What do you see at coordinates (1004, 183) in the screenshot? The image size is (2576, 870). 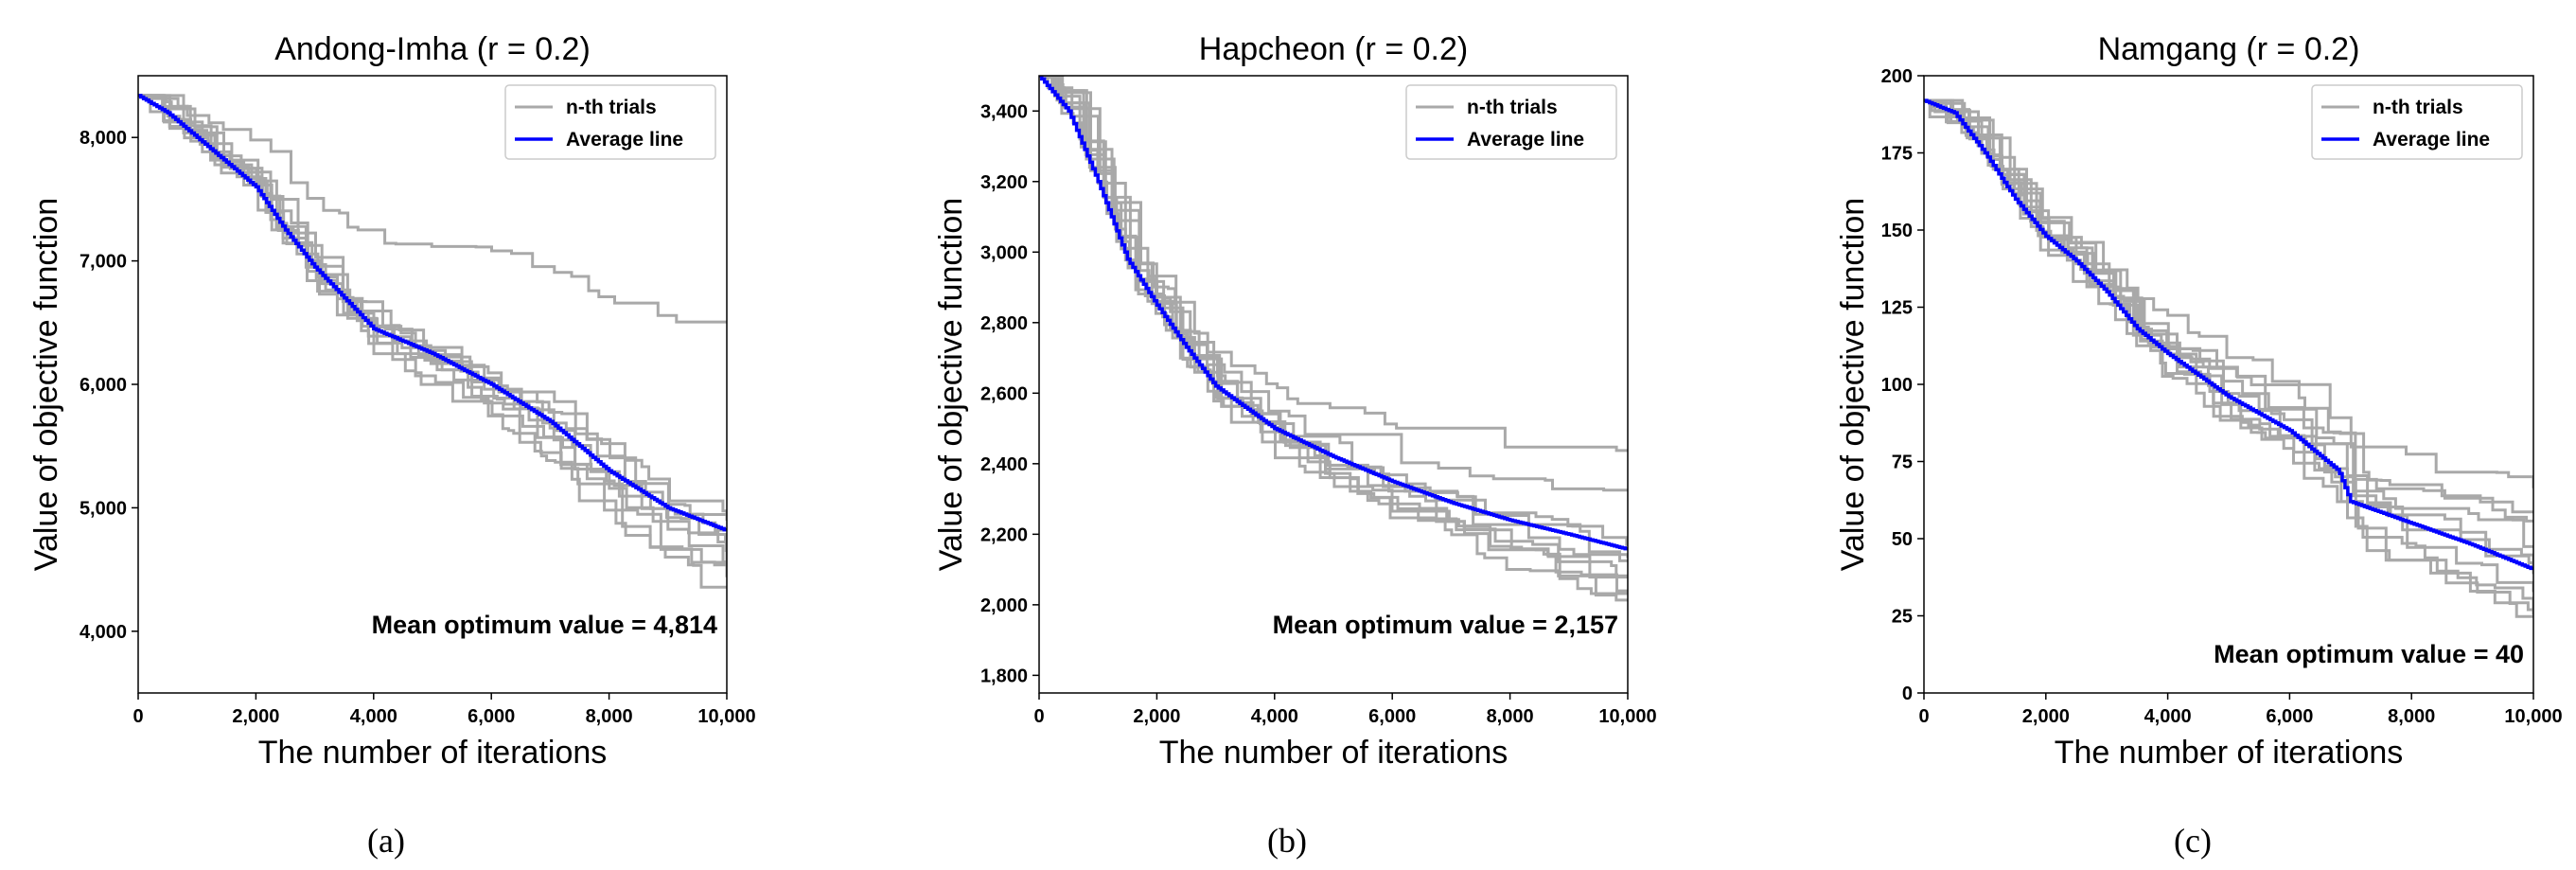 I see `y-tick-label: 3,200` at bounding box center [1004, 183].